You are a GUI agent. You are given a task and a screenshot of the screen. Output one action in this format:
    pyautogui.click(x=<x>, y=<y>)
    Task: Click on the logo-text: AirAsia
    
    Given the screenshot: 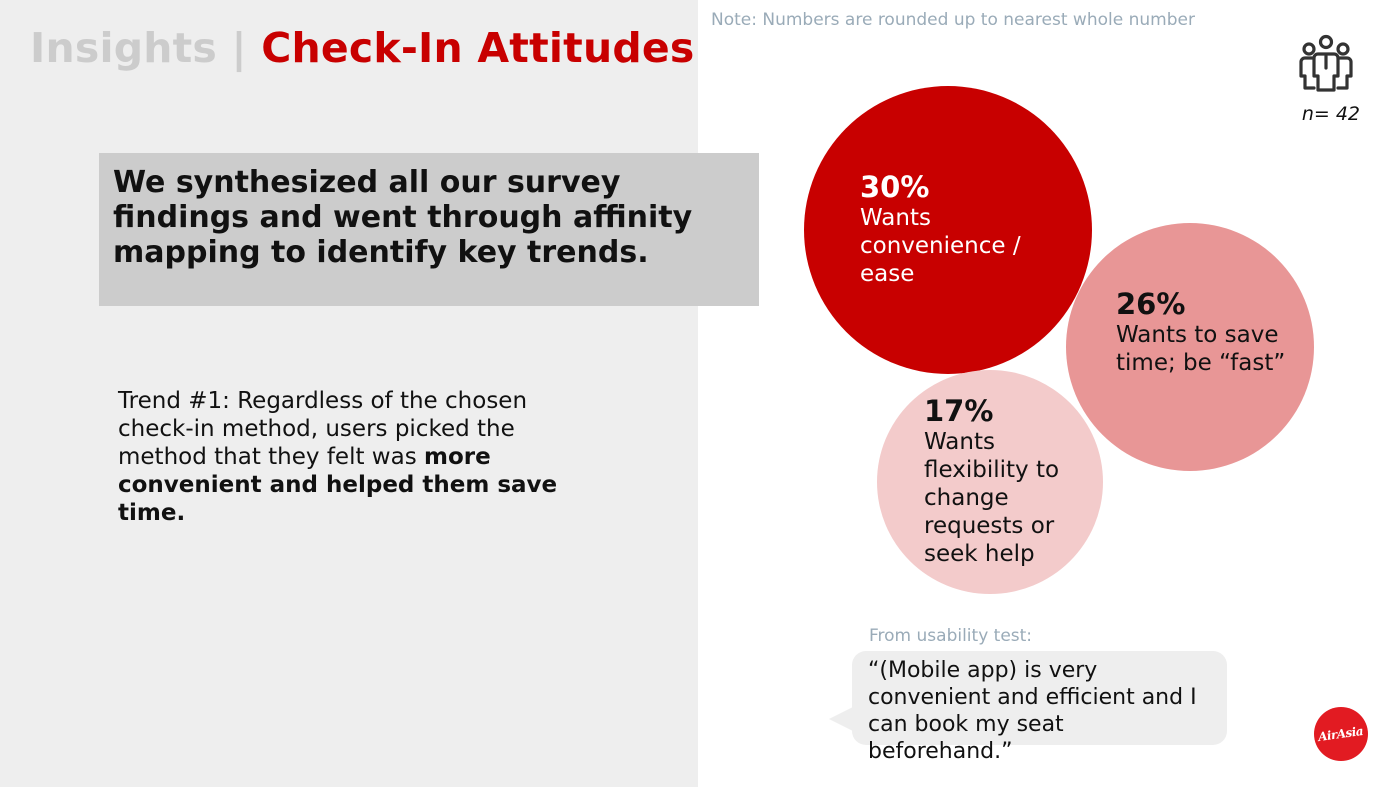 What is the action you would take?
    pyautogui.click(x=1341, y=734)
    